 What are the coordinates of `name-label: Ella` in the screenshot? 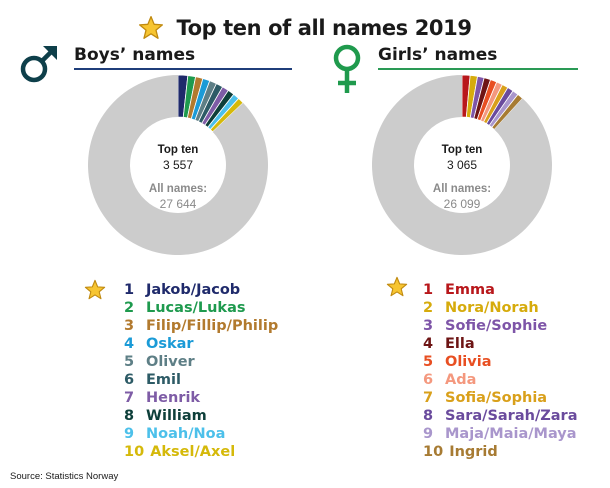 It's located at (460, 344).